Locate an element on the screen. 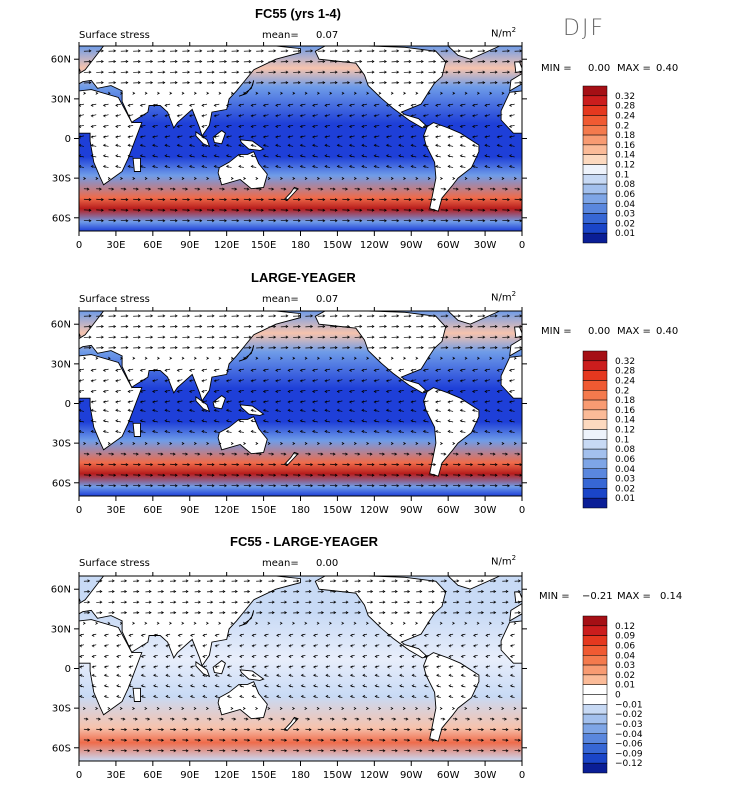 The width and height of the screenshot is (733, 800). x-tick-label: 30E is located at coordinates (115, 775).